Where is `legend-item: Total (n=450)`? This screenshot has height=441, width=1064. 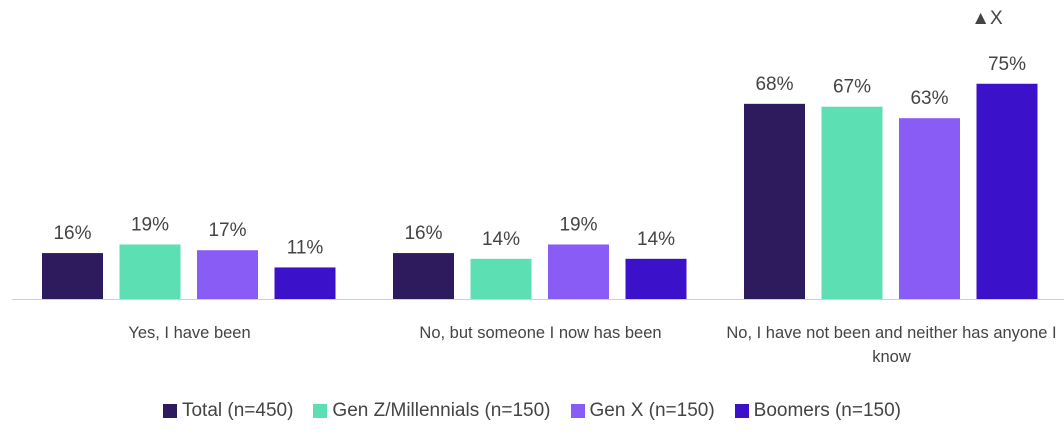 legend-item: Total (n=450) is located at coordinates (228, 411).